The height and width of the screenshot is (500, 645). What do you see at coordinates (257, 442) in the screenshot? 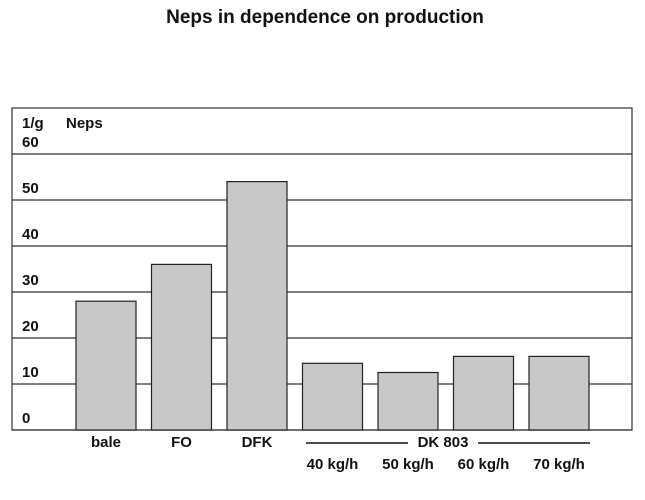
I see `x-tick-label: DFK` at bounding box center [257, 442].